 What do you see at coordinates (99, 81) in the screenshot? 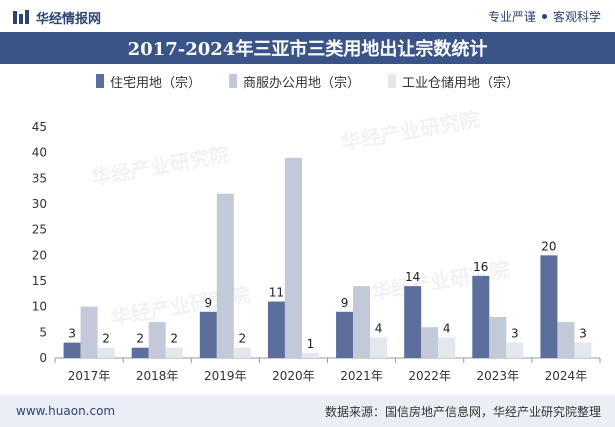
I see `legend-swatch-series1` at bounding box center [99, 81].